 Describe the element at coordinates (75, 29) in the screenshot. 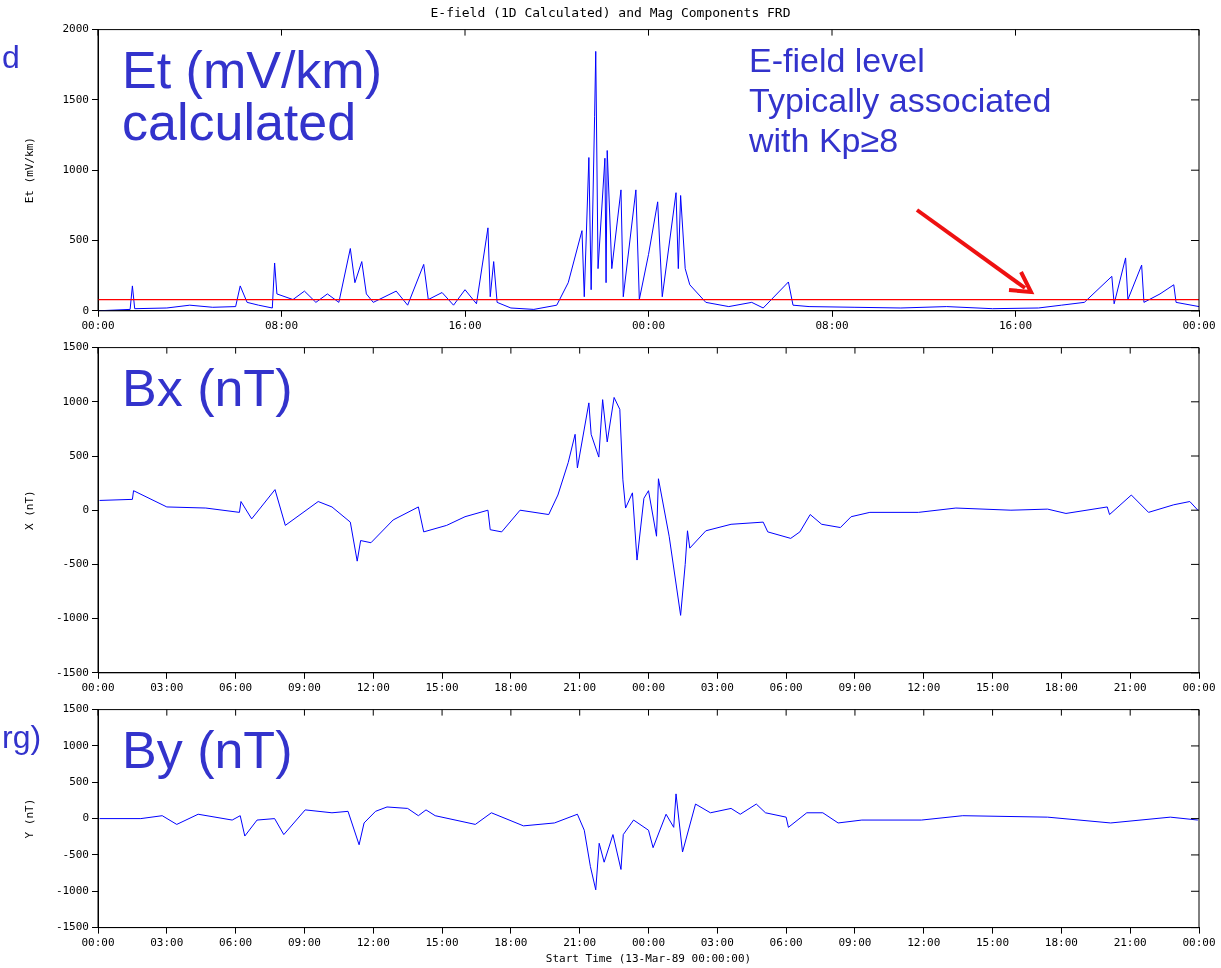

I see `y-tick-label: 2000` at that location.